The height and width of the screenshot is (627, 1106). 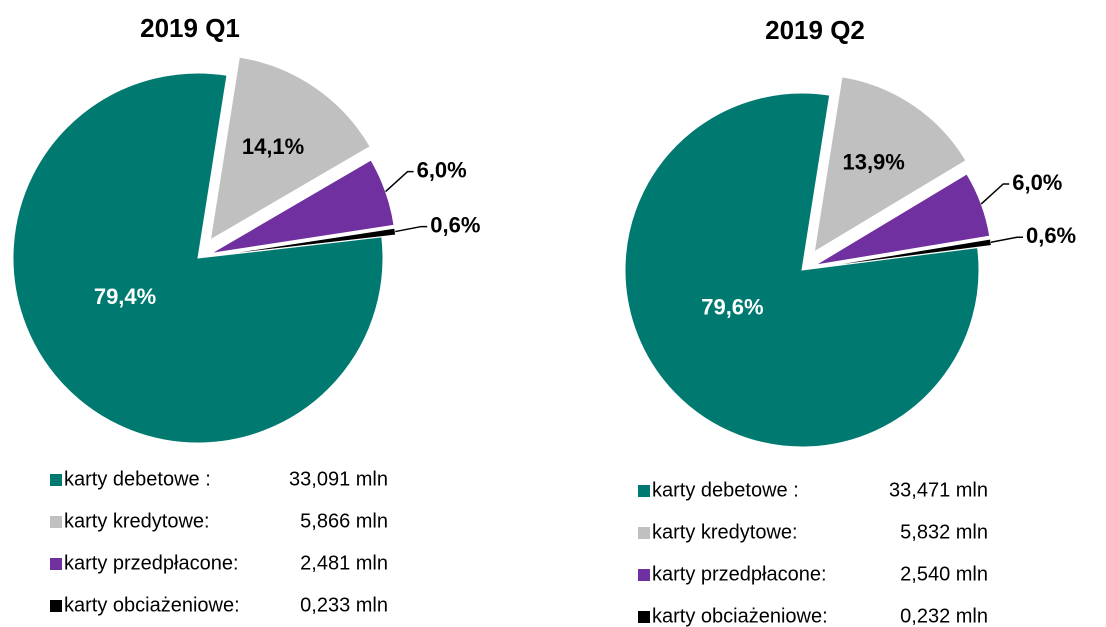 What do you see at coordinates (344, 605) in the screenshot?
I see `legend-amount: 0,233 mln` at bounding box center [344, 605].